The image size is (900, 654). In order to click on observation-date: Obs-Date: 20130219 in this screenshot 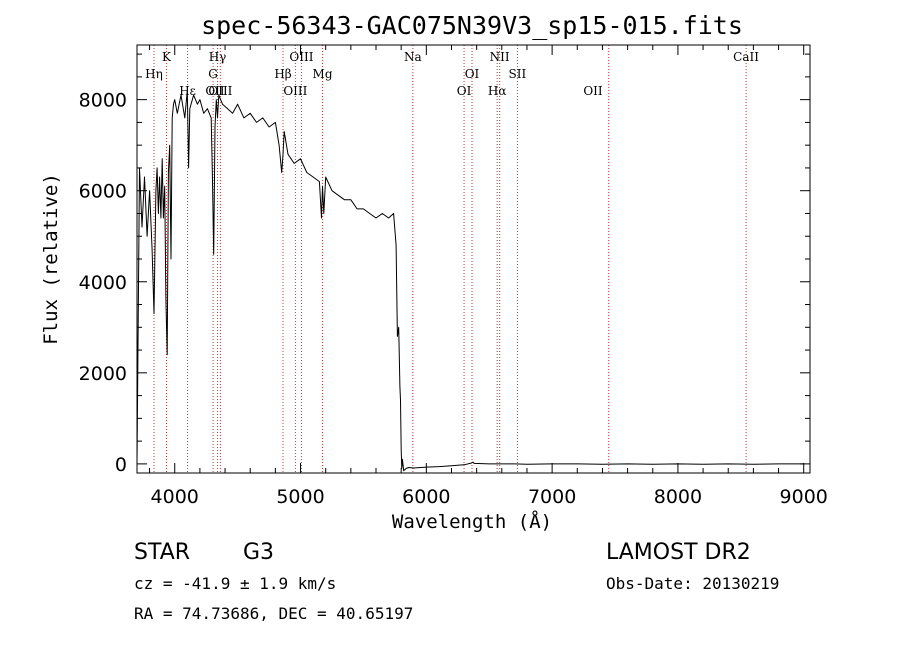, I will do `click(692, 583)`.